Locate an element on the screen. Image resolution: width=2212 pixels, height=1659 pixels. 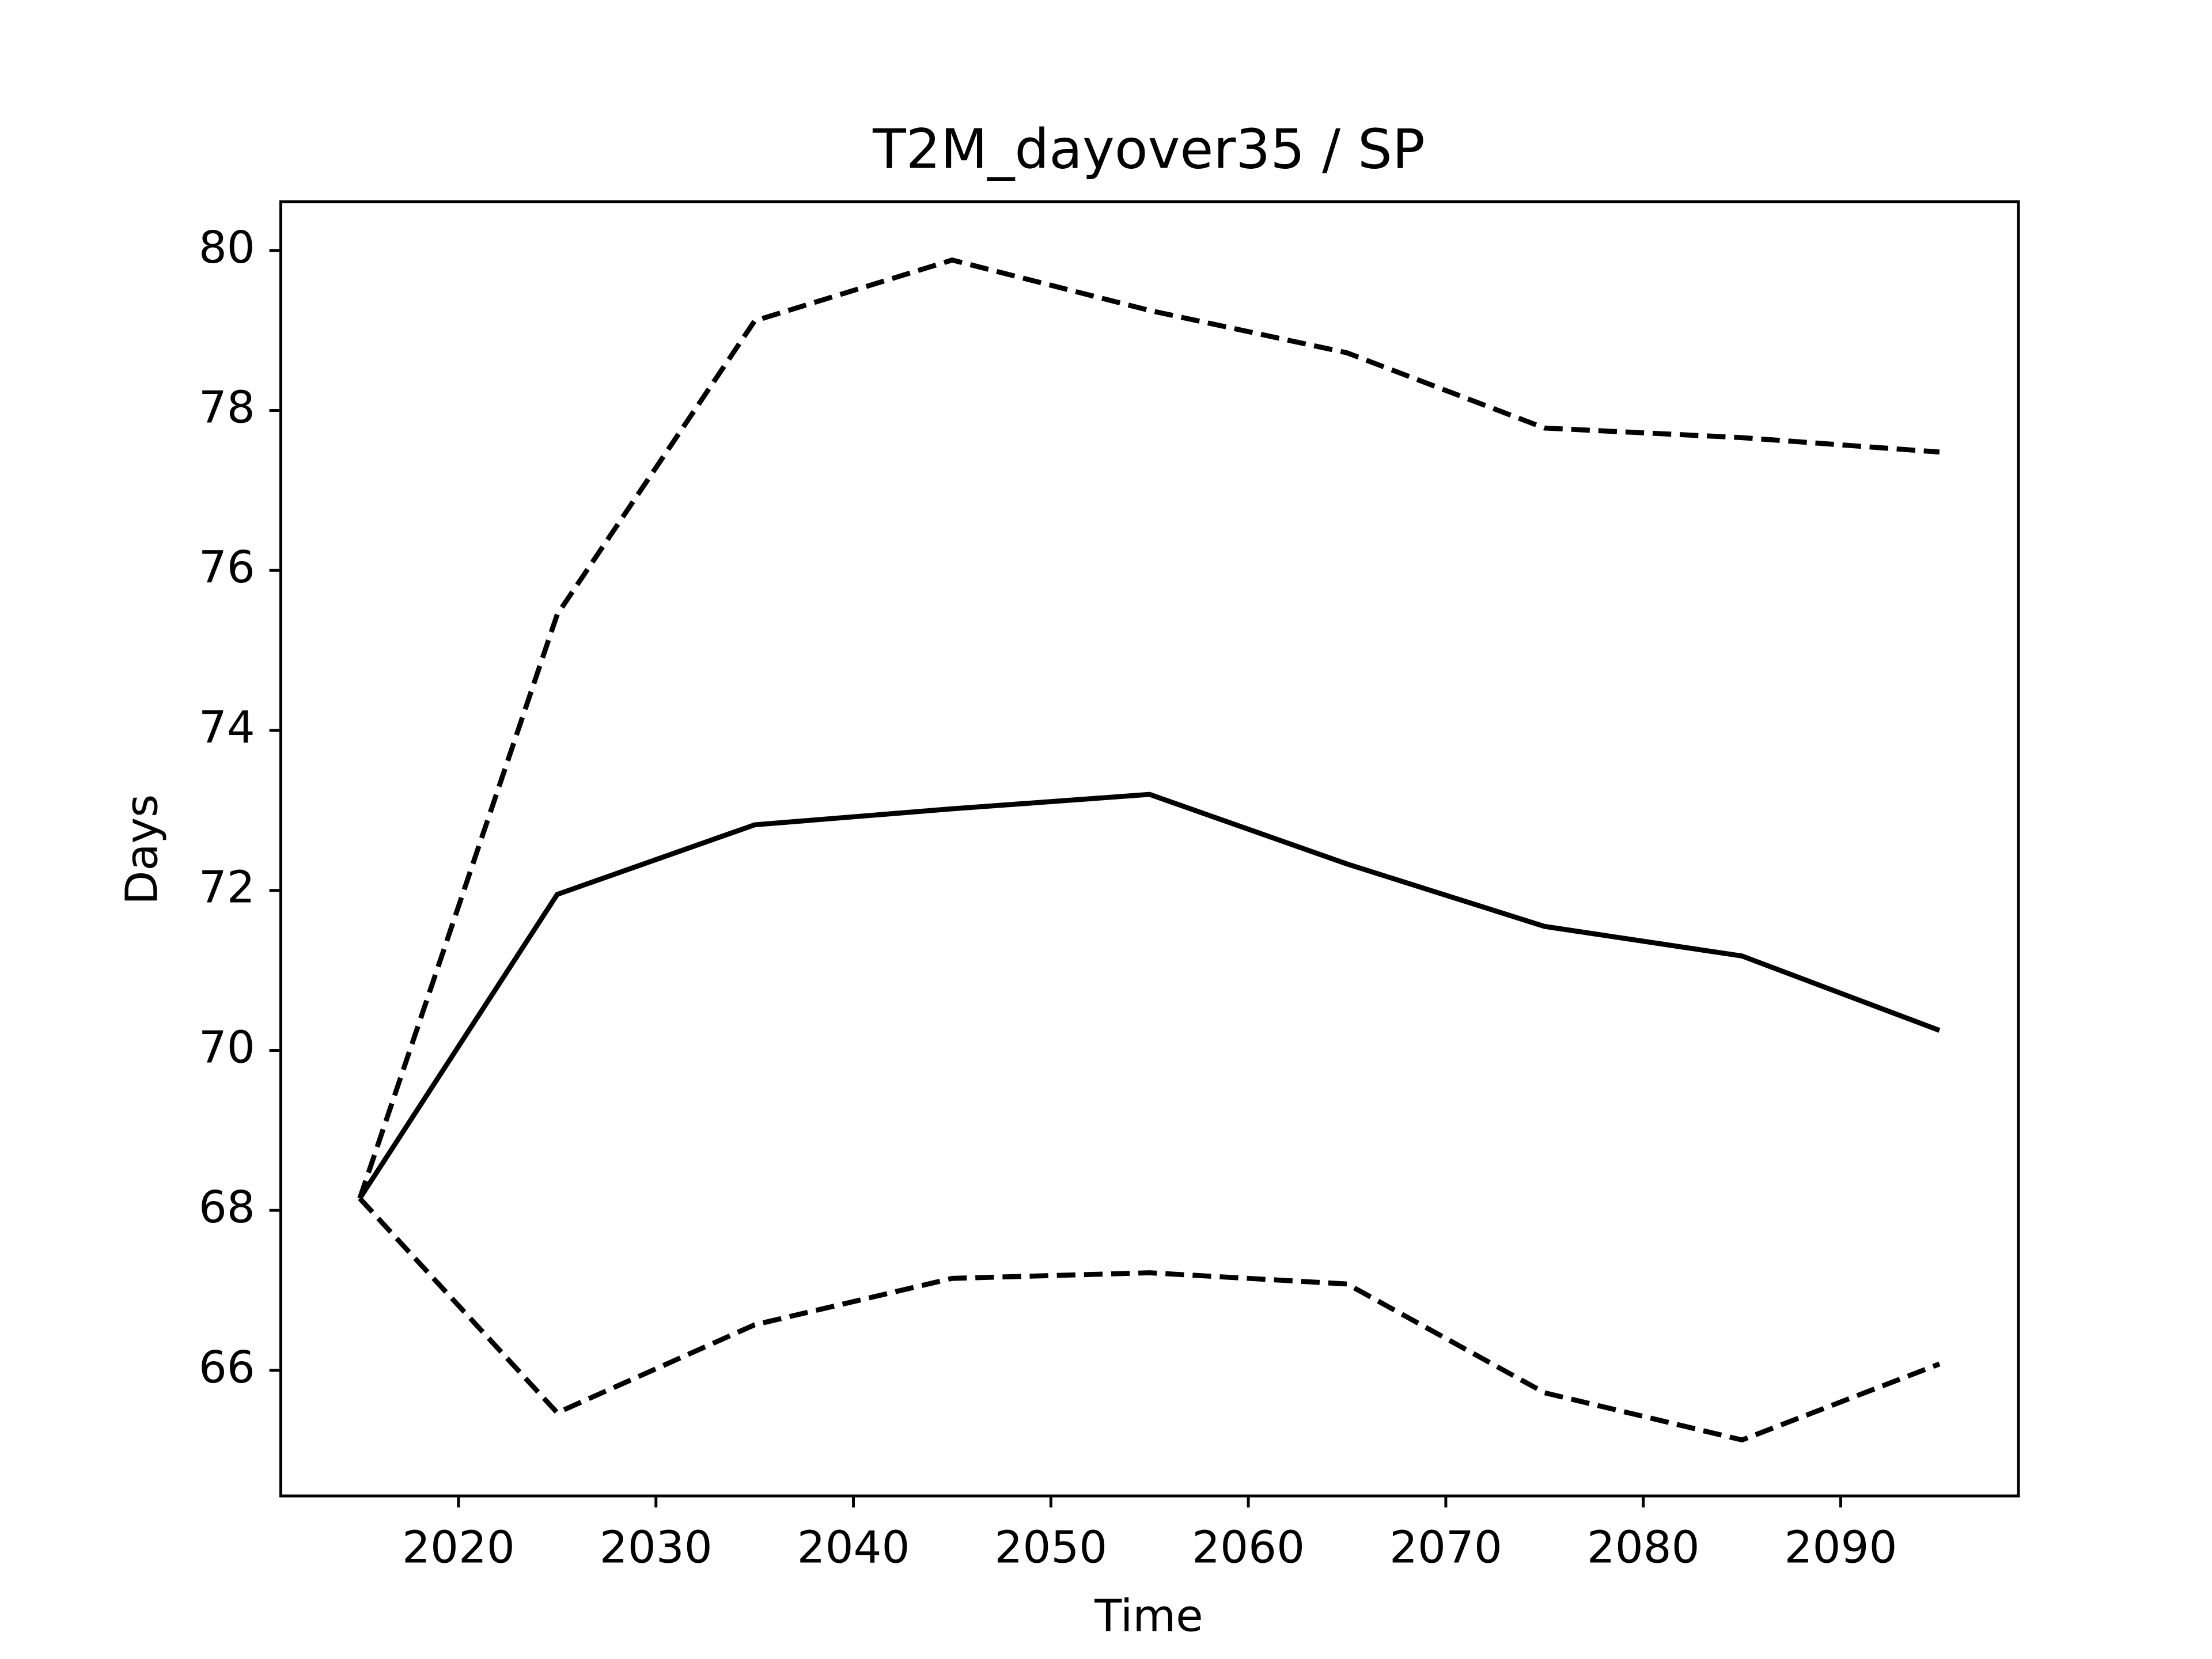
data-line is located at coordinates (1149, 1319).